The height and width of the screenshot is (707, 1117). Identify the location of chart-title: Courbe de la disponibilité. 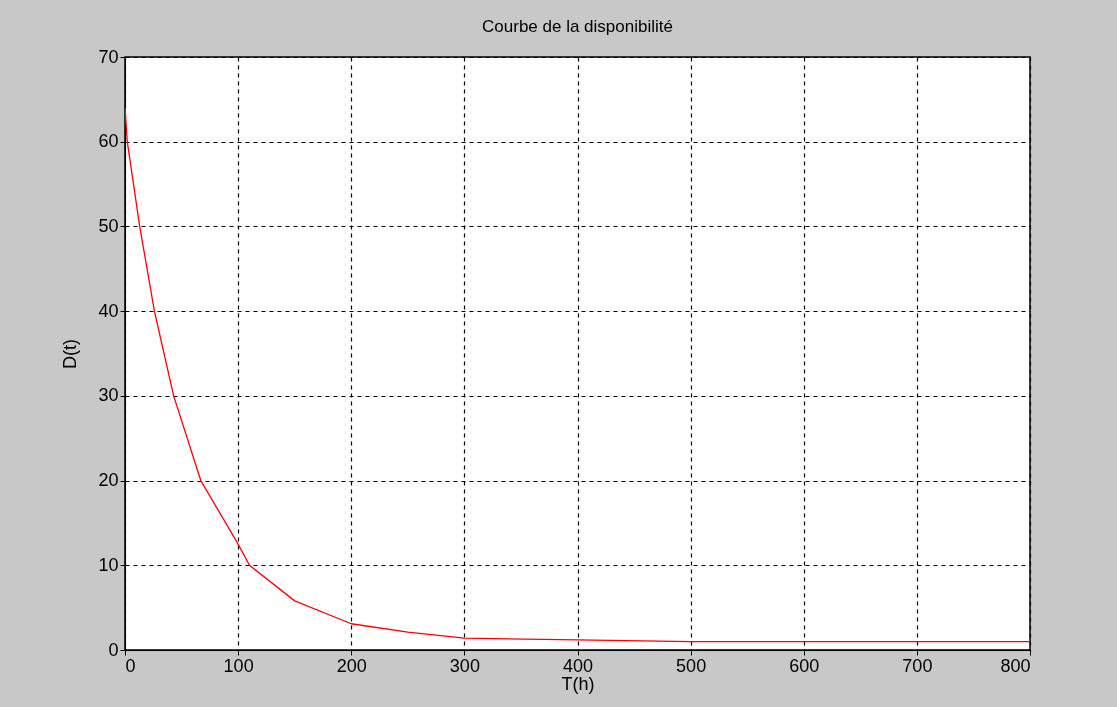
(577, 26).